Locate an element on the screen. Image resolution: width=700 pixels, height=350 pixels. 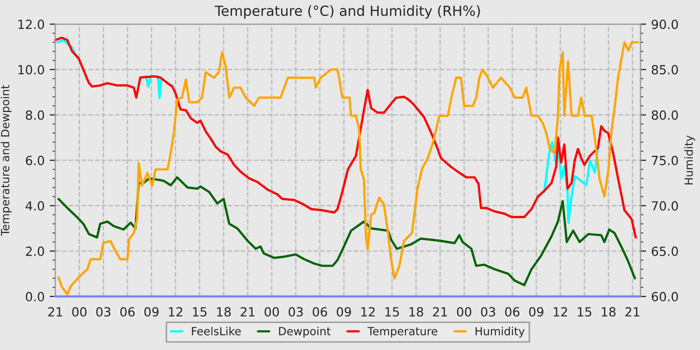
y2-axis-title: Humidity is located at coordinates (690, 159).